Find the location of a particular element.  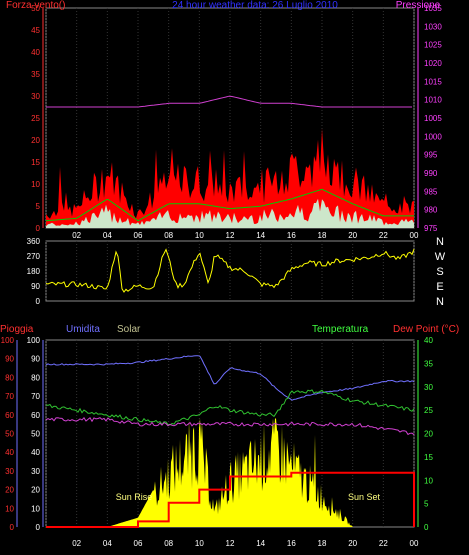

wind-tick-label: 35 is located at coordinates (35, 74).